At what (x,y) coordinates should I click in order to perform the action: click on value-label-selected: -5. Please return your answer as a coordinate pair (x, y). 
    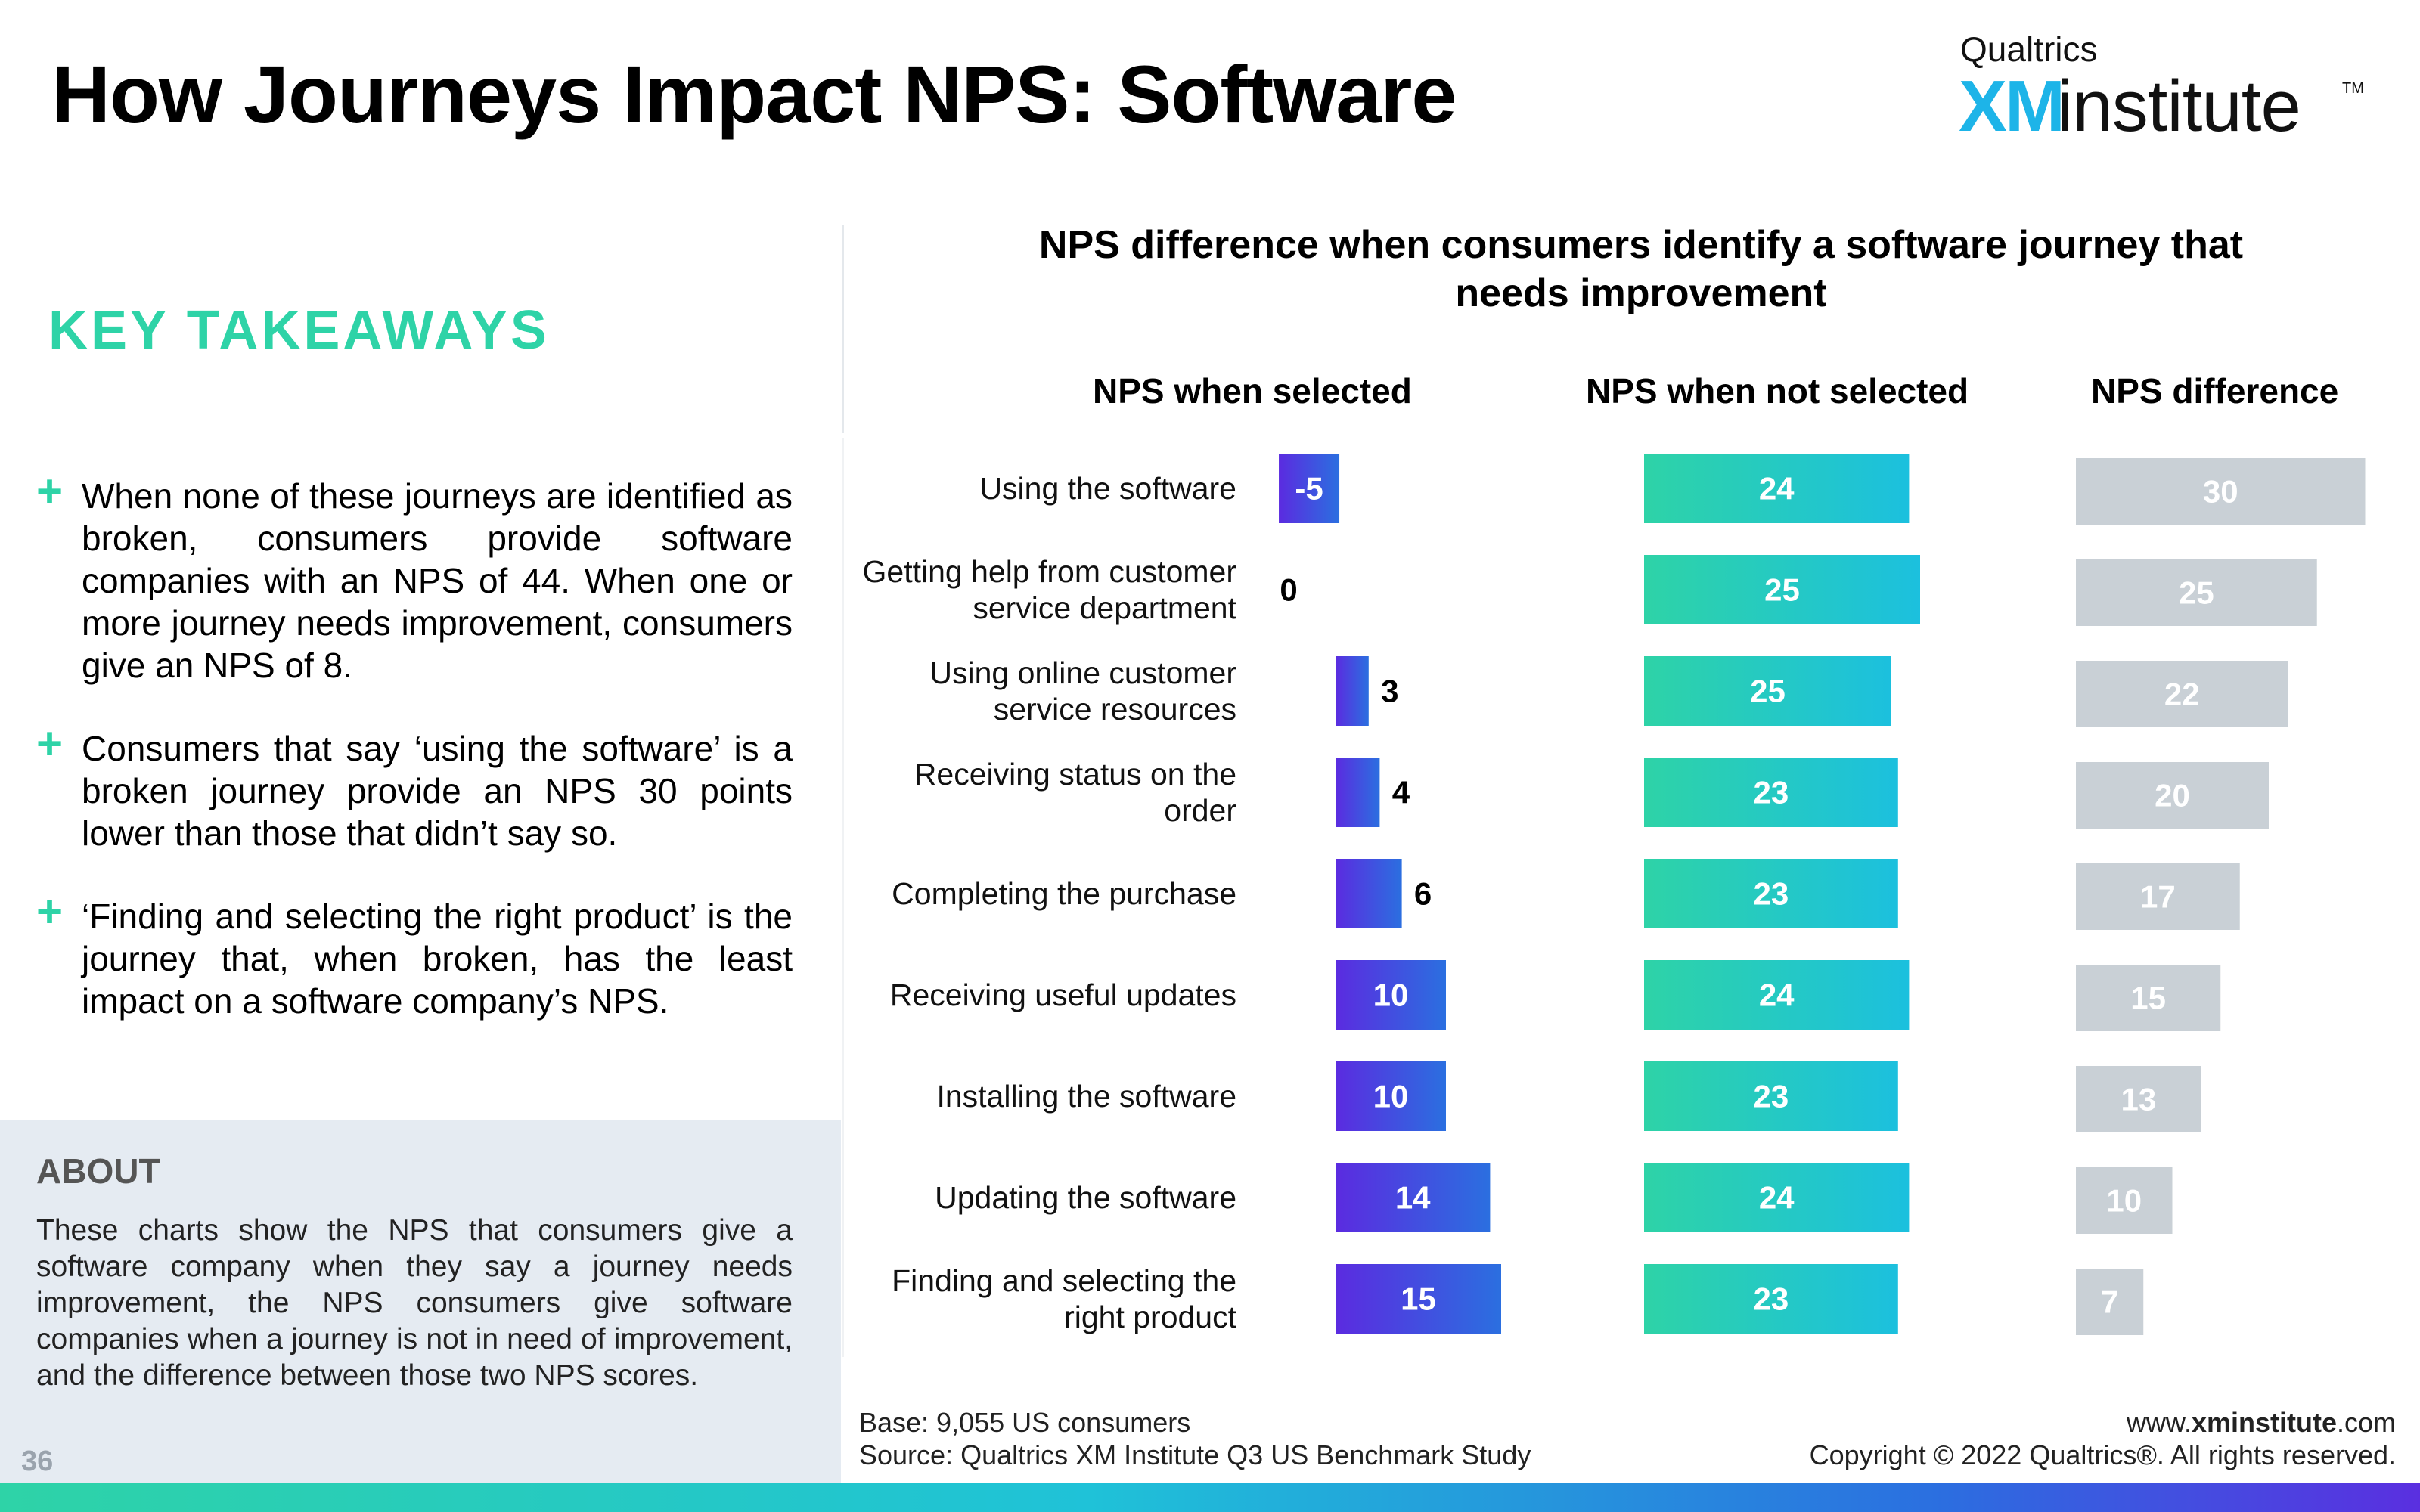
    Looking at the image, I should click on (1309, 489).